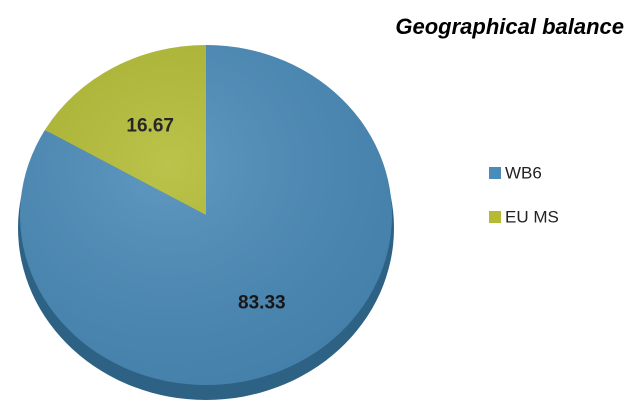 The height and width of the screenshot is (416, 632). What do you see at coordinates (523, 172) in the screenshot?
I see `legend-label: WB6` at bounding box center [523, 172].